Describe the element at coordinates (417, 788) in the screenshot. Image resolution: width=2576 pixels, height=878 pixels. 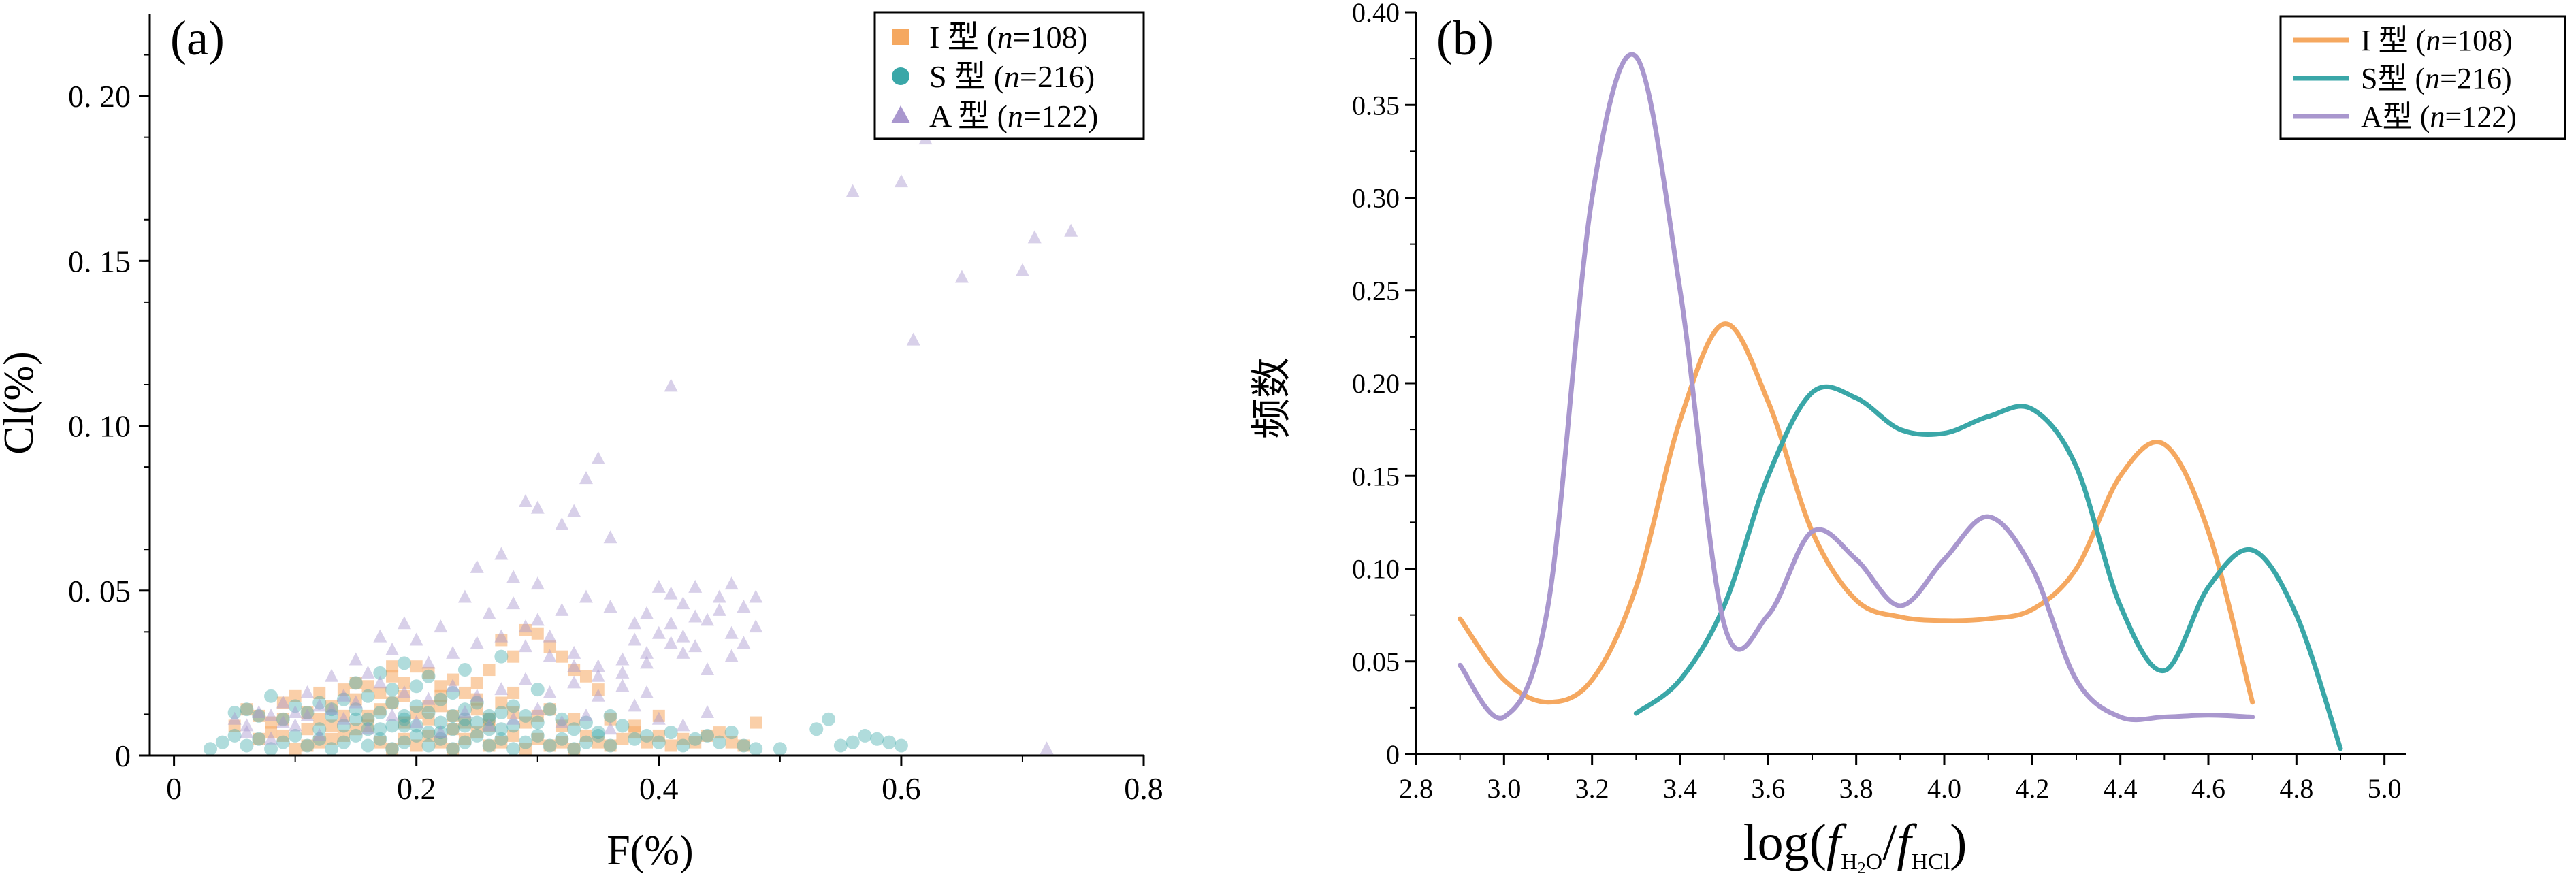
I see `x-tick-label: 0.2` at that location.